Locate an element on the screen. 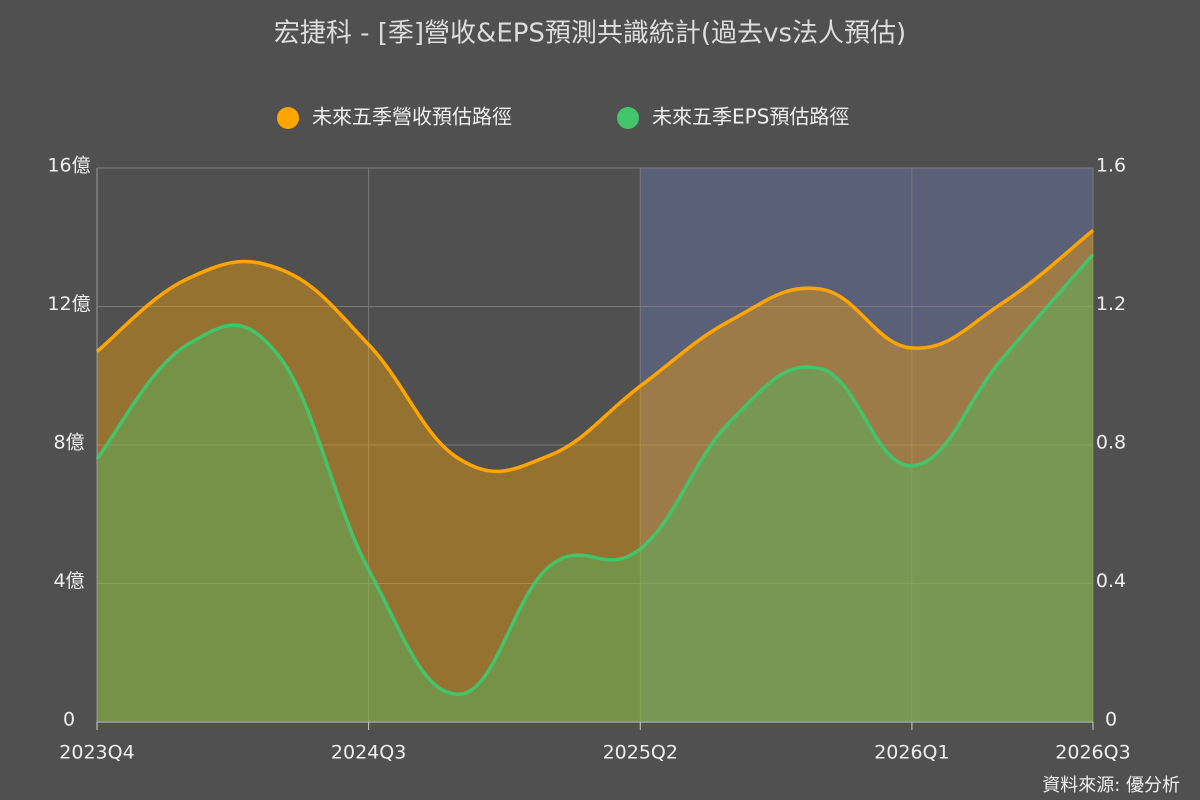 This screenshot has height=800, width=1200. source: 資料來源: 優分析 is located at coordinates (1111, 785).